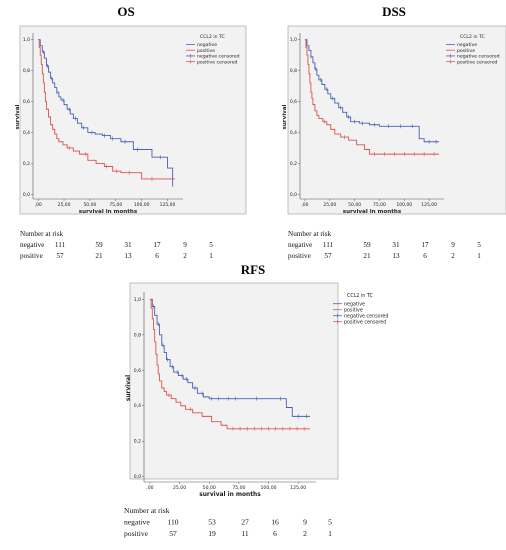 The image size is (506, 550). Describe the element at coordinates (212, 533) in the screenshot. I see `risk-value: 19` at that location.